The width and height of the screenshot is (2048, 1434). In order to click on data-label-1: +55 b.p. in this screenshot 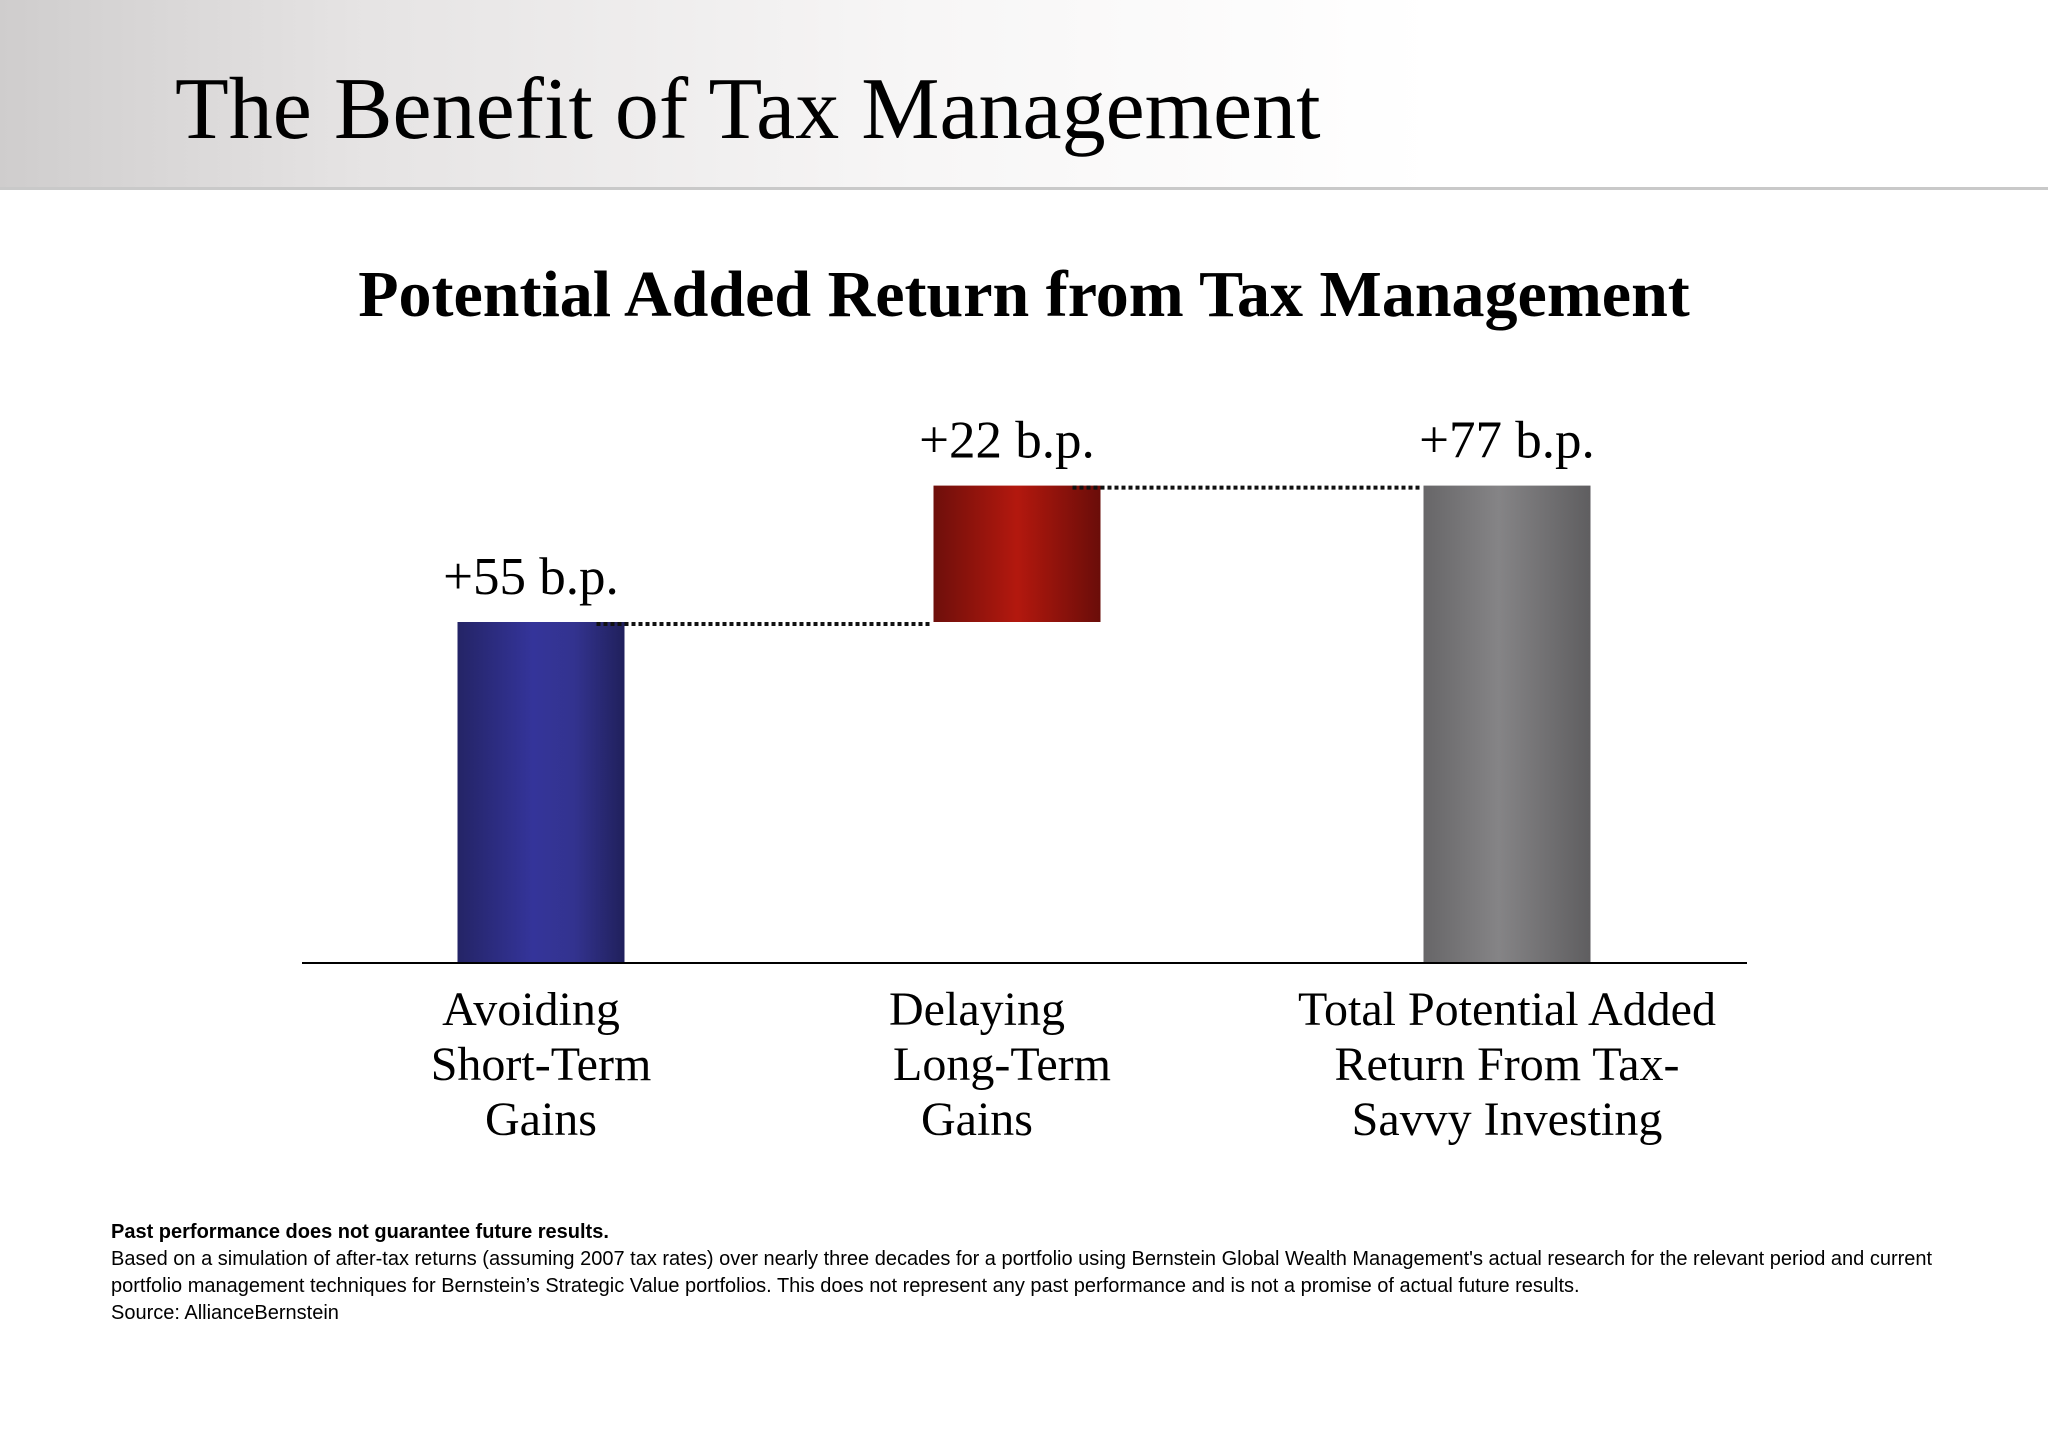, I will do `click(531, 577)`.